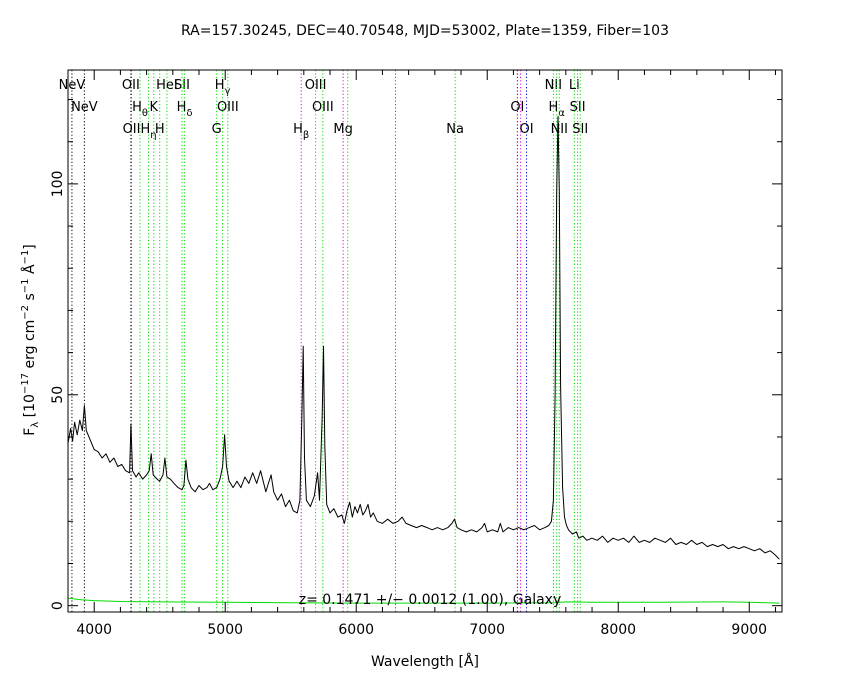 The image size is (850, 680). What do you see at coordinates (425, 661) in the screenshot?
I see `x-axis-label: Wavelength [Å]` at bounding box center [425, 661].